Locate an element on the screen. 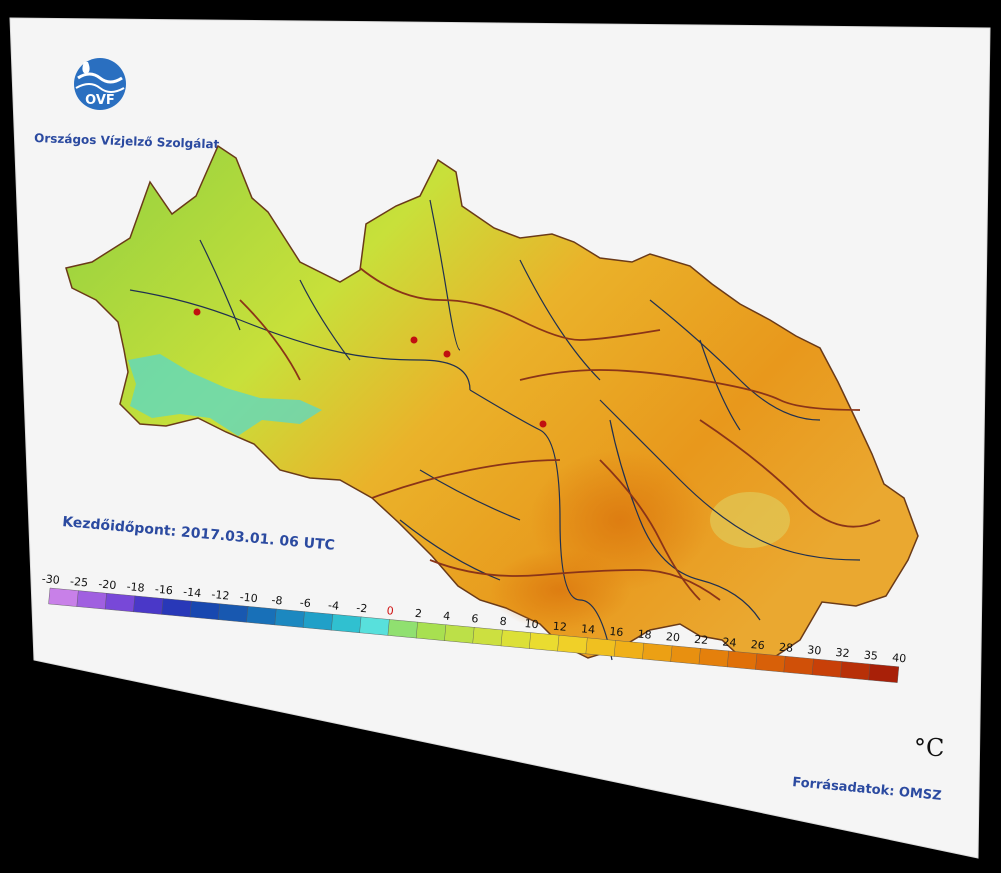 The height and width of the screenshot is (873, 1001). legend-tick-label: -6 is located at coordinates (305, 603).